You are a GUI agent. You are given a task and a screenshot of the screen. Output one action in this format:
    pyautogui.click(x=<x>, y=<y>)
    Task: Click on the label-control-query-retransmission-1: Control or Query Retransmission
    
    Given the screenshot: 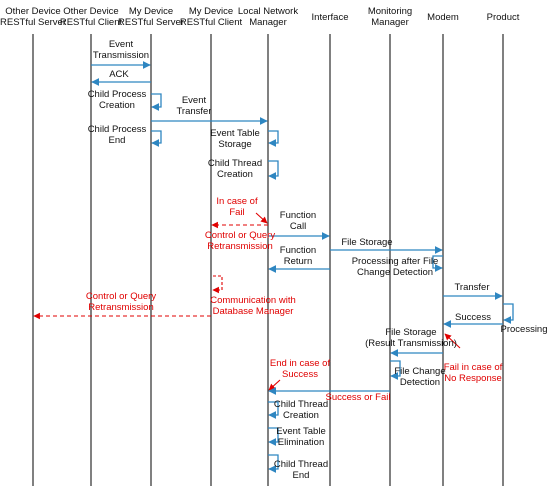 What is the action you would take?
    pyautogui.click(x=240, y=241)
    